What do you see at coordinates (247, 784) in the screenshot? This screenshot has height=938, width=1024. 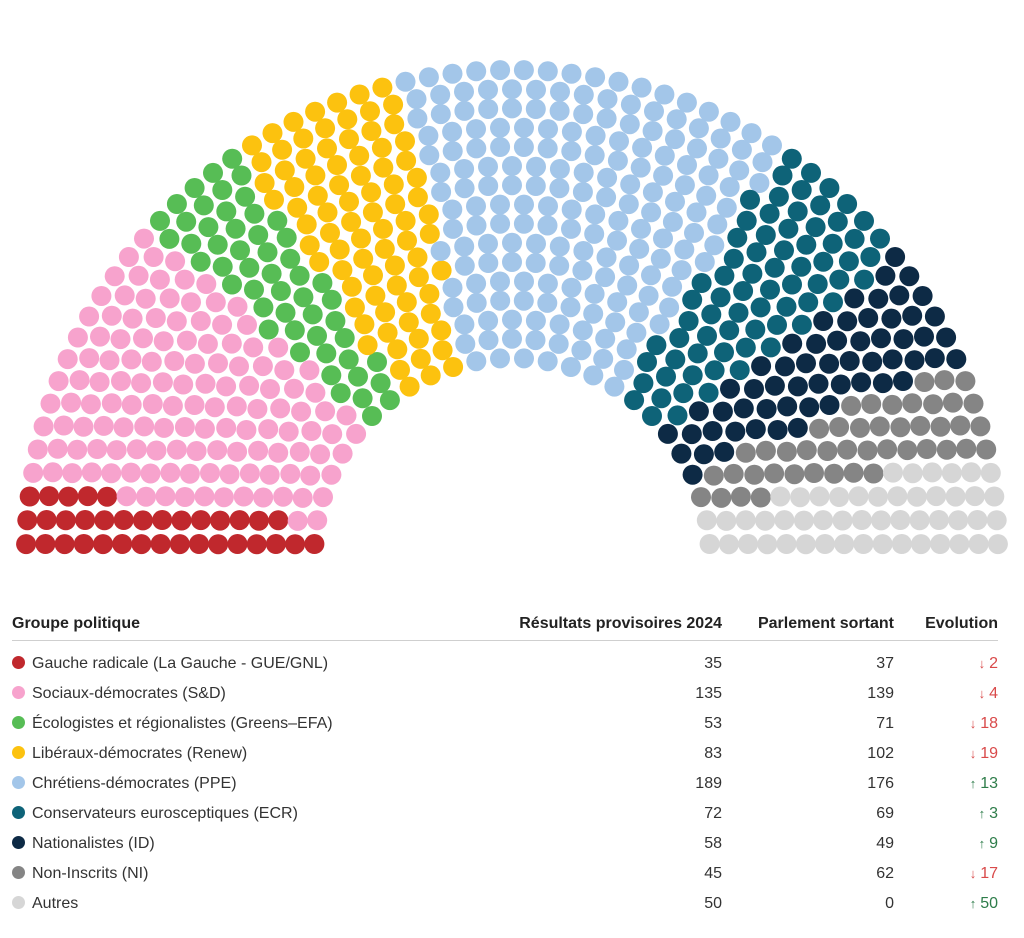 I see `group-cell: Chrétiens-démocrates (PPE)` at bounding box center [247, 784].